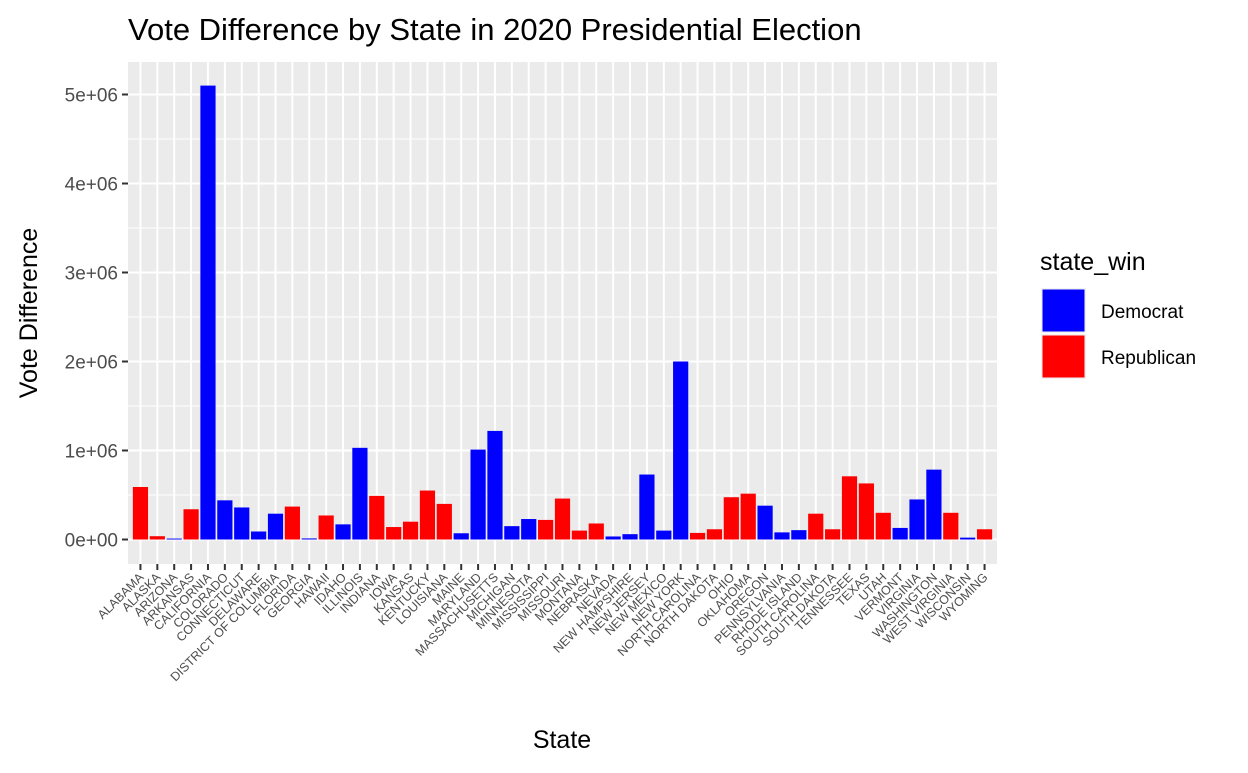 The height and width of the screenshot is (773, 1248). Describe the element at coordinates (91, 363) in the screenshot. I see `y-tick-label: 2e+06` at that location.